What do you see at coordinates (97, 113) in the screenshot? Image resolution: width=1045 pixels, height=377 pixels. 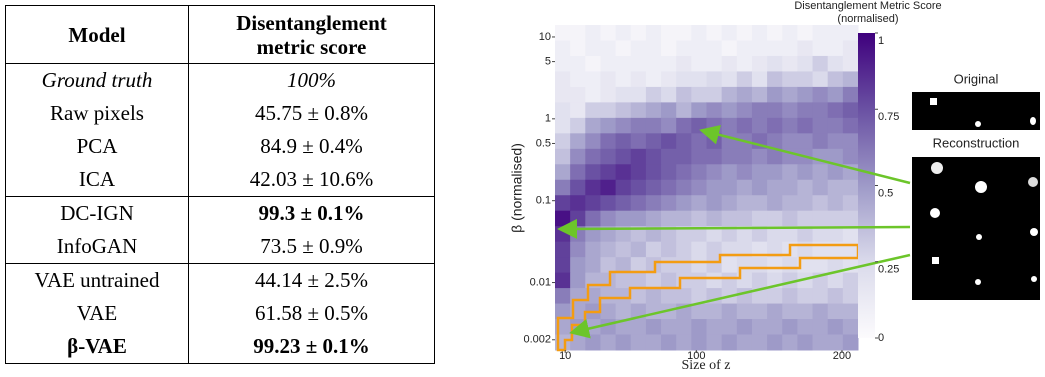 I see `model-cell: Raw pixels` at bounding box center [97, 113].